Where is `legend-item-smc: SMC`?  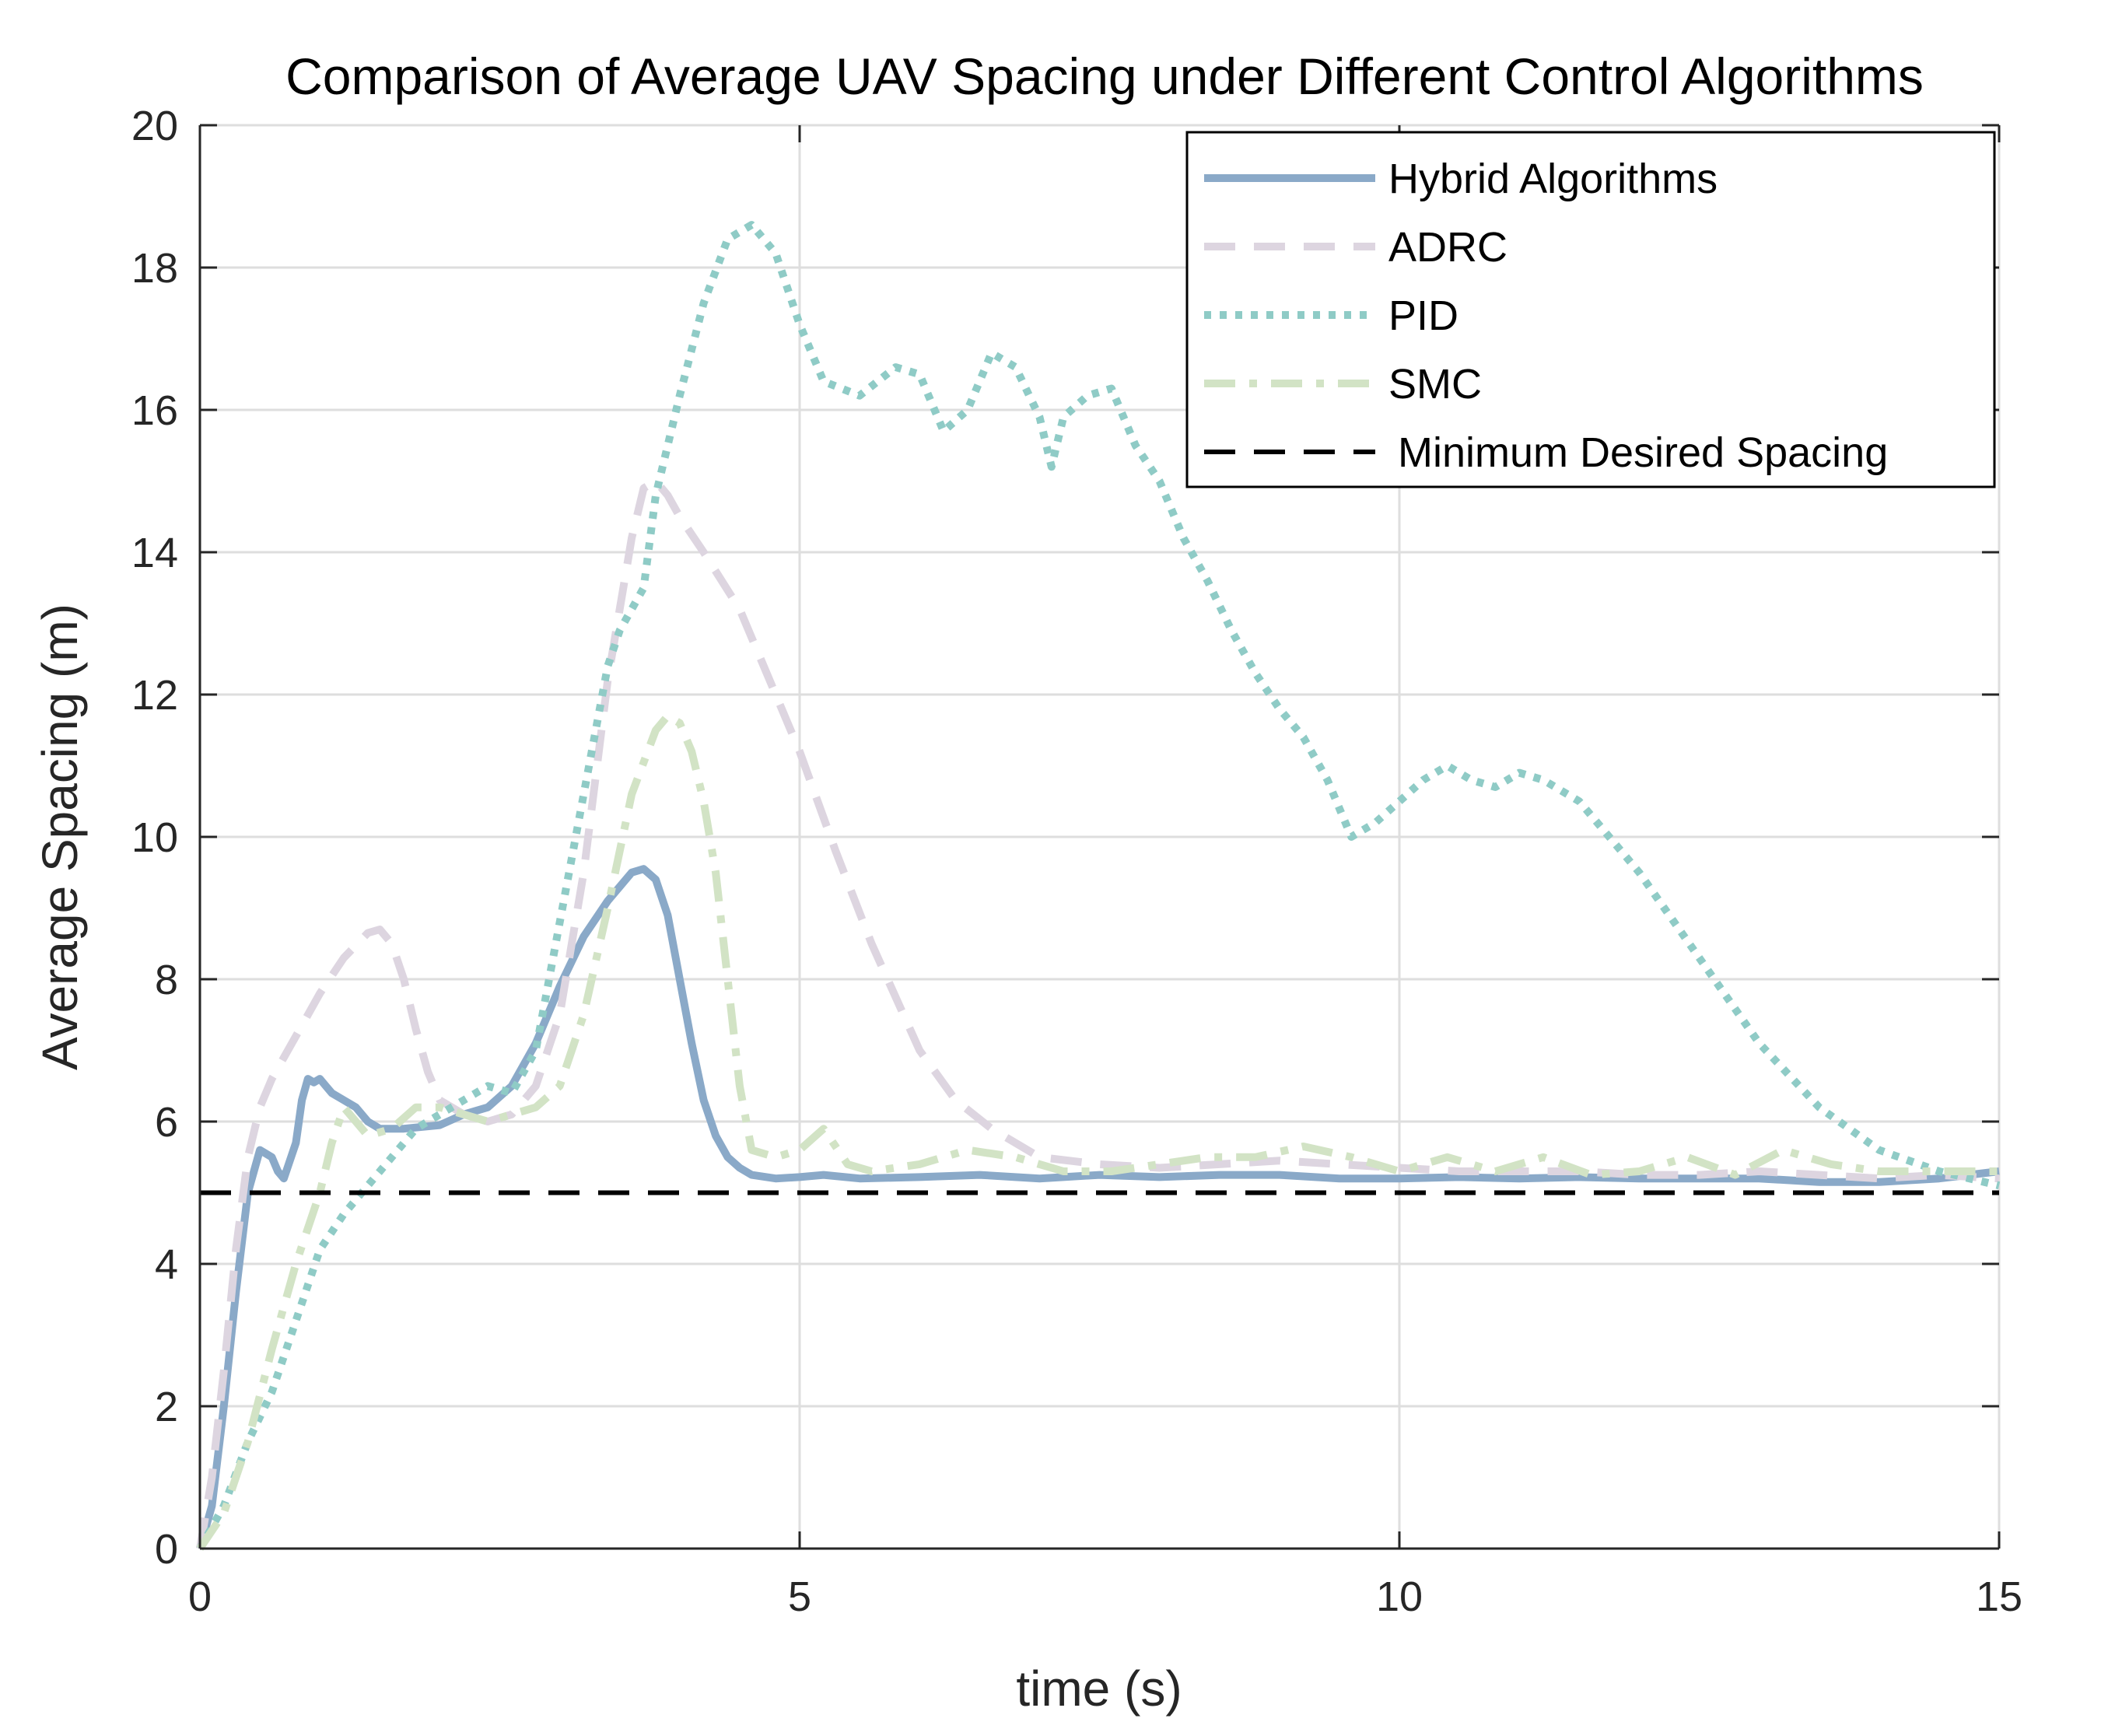
legend-item-smc: SMC is located at coordinates (1343, 385).